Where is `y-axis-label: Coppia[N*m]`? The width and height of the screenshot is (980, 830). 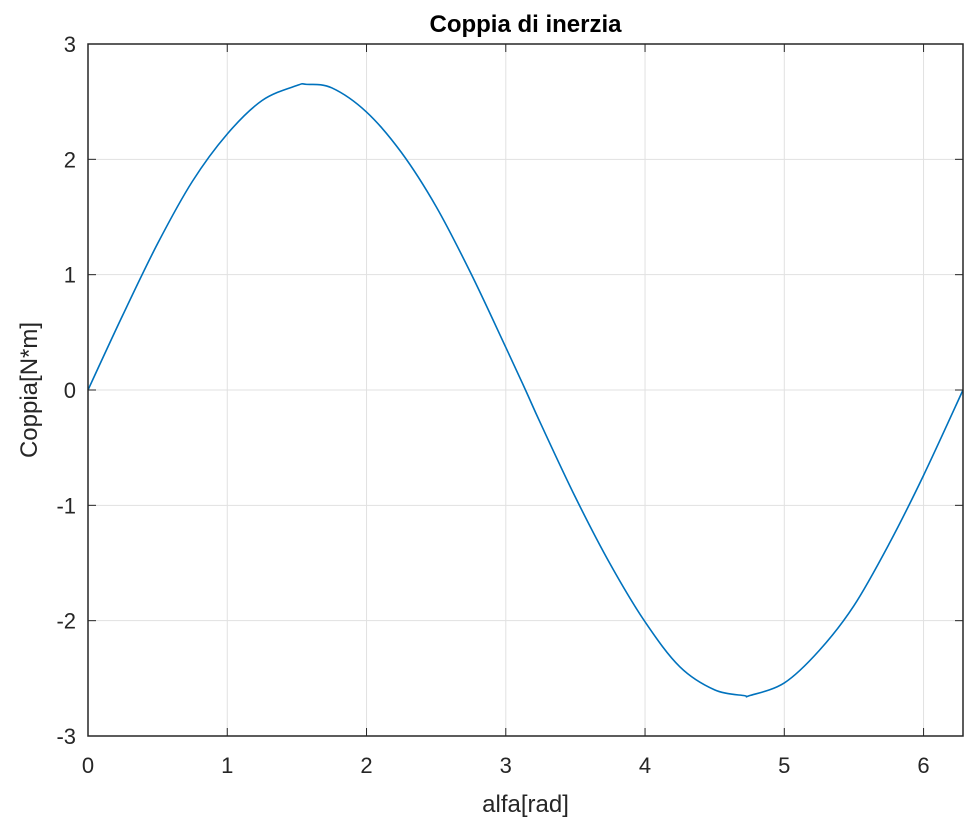
y-axis-label: Coppia[N*m] is located at coordinates (29, 390).